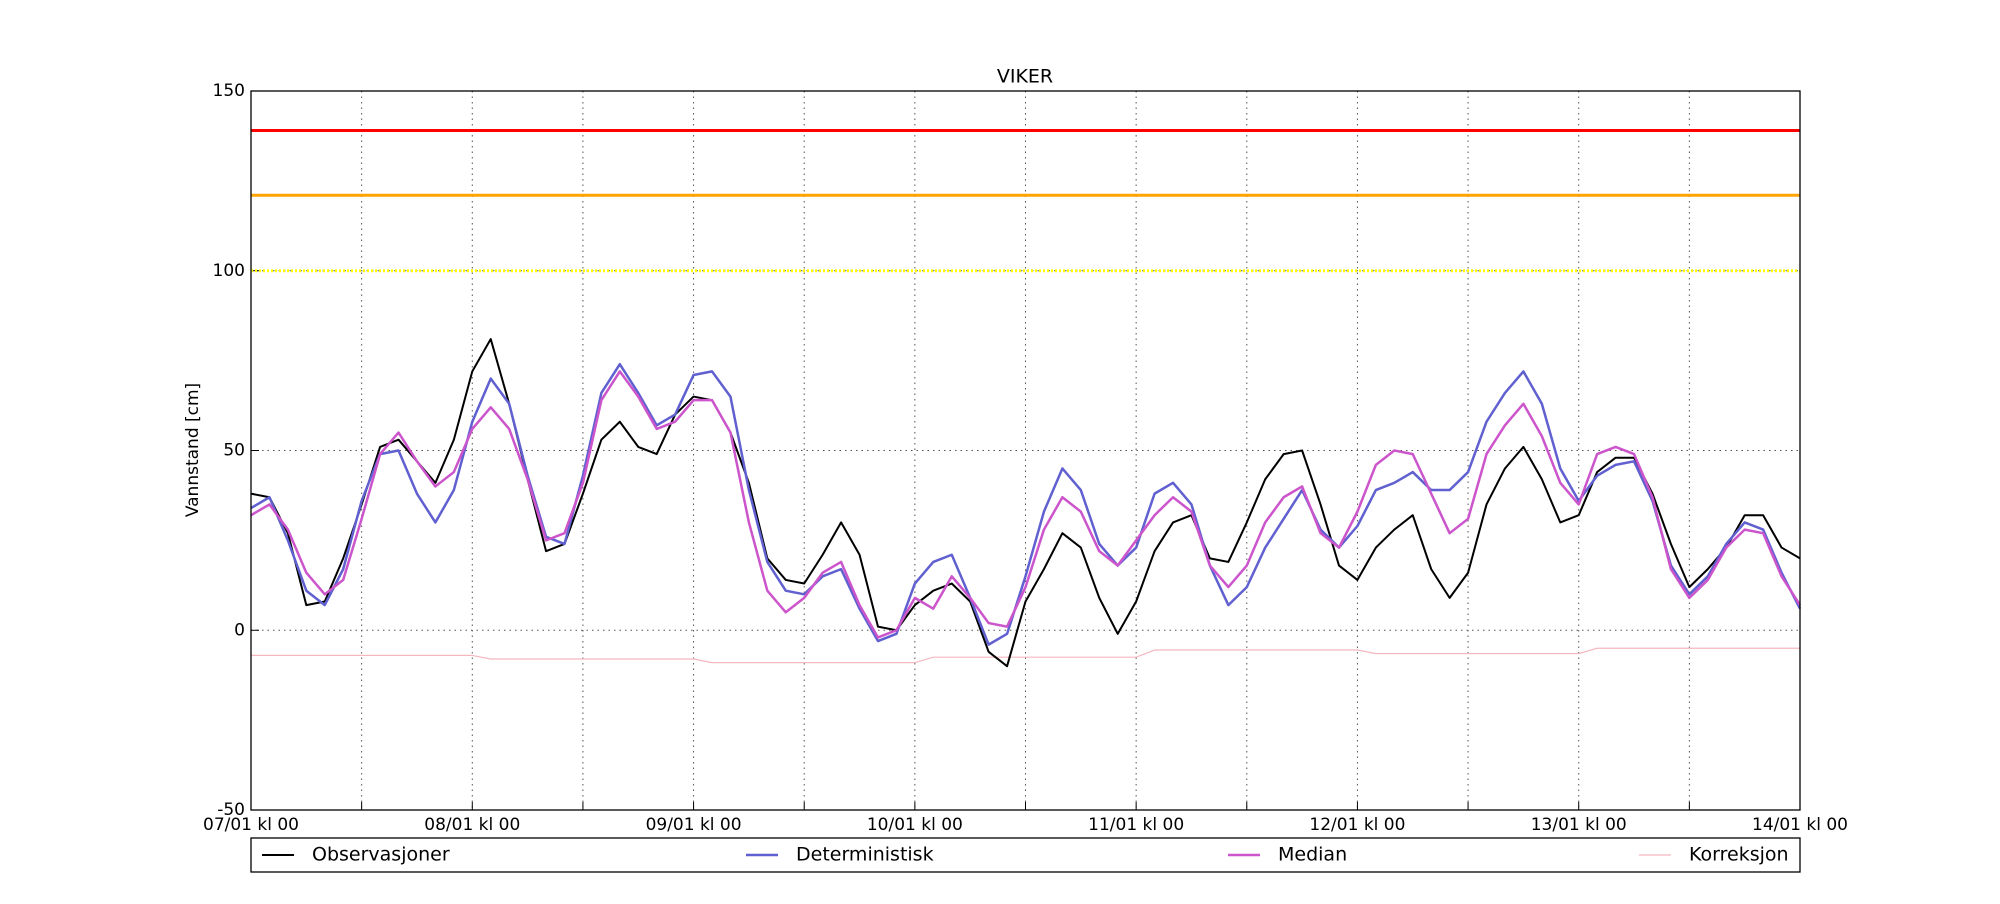 This screenshot has width=2000, height=904. What do you see at coordinates (193, 450) in the screenshot?
I see `y-axis-label: Vannstand [cm]` at bounding box center [193, 450].